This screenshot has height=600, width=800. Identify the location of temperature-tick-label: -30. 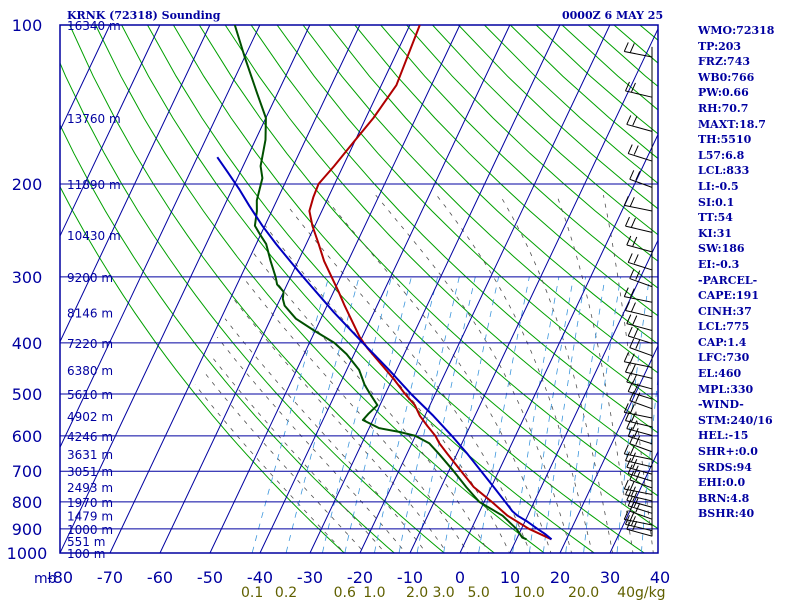
(310, 577).